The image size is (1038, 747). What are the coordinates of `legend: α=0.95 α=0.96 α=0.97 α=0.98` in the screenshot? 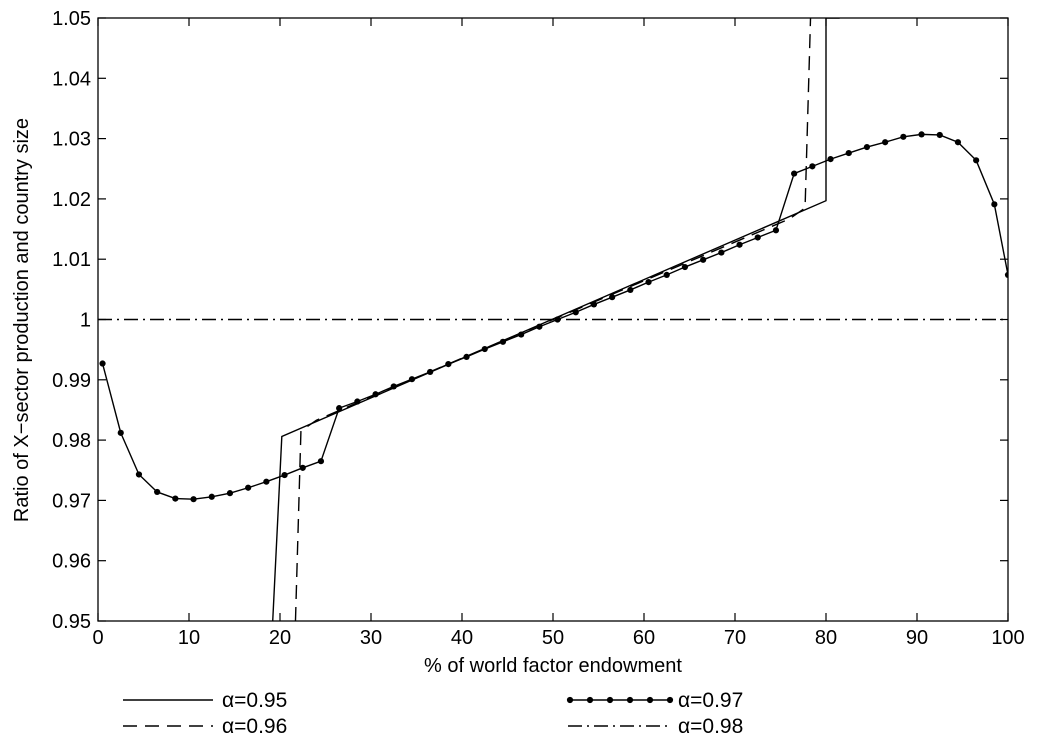 It's located at (433, 713).